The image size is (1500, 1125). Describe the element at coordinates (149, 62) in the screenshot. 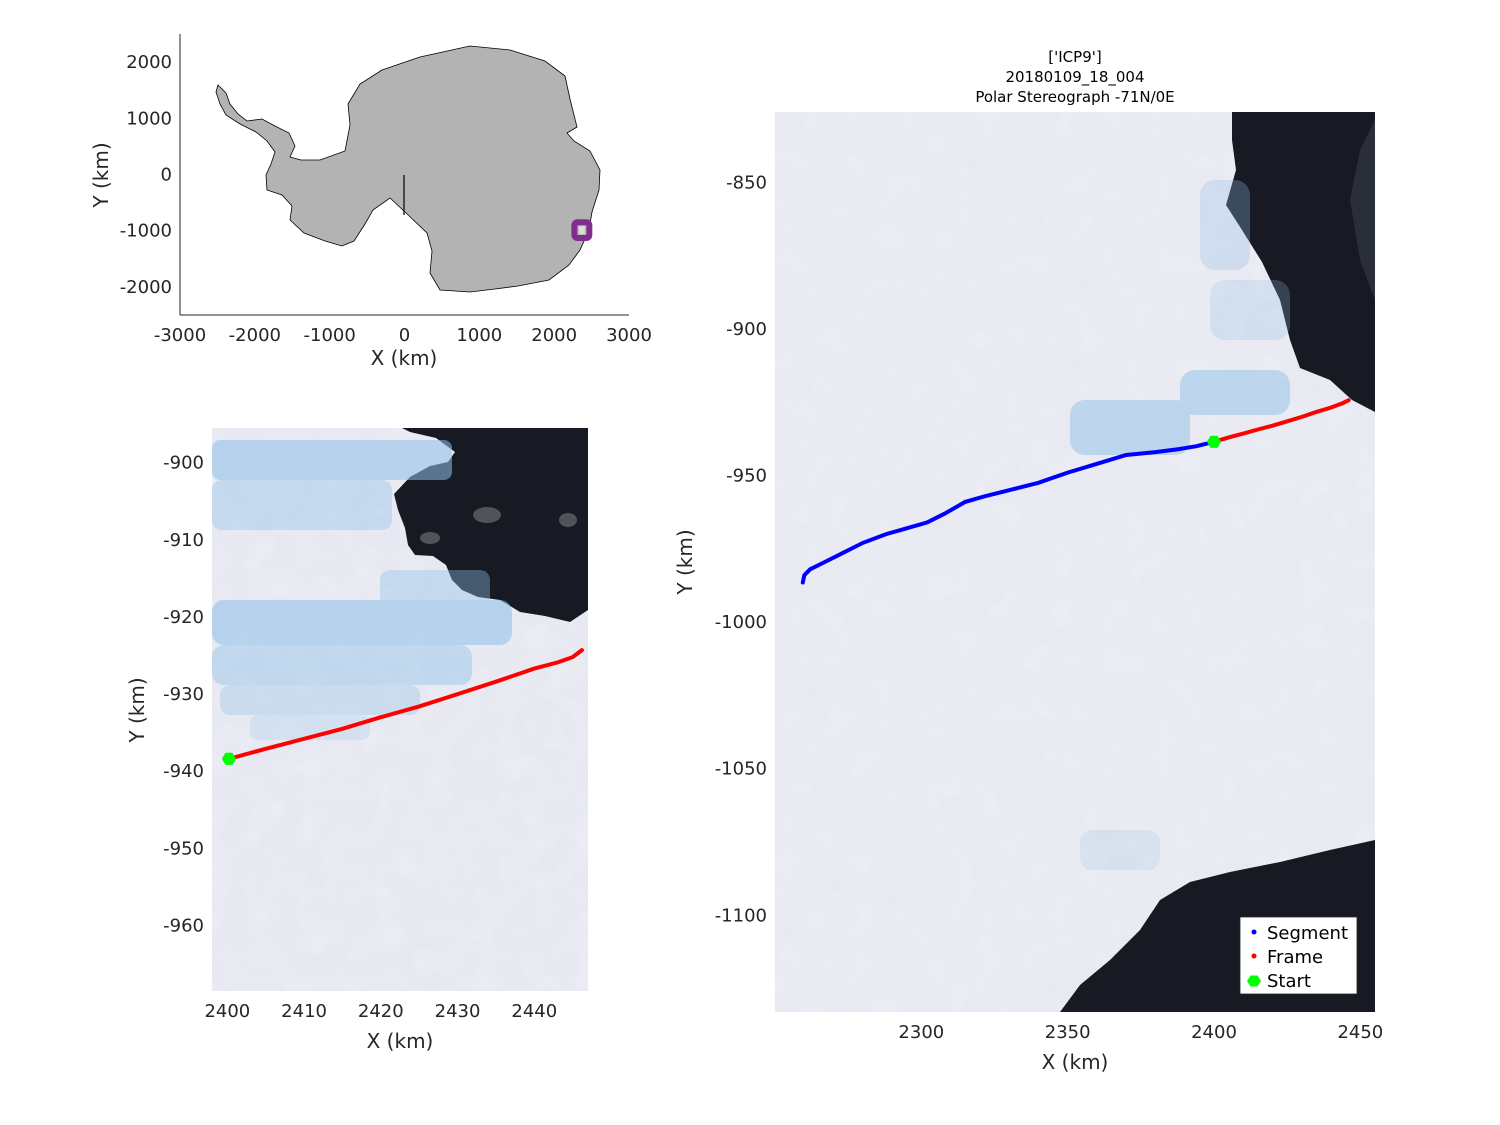

I see `overview-ytick-label: 2000` at that location.